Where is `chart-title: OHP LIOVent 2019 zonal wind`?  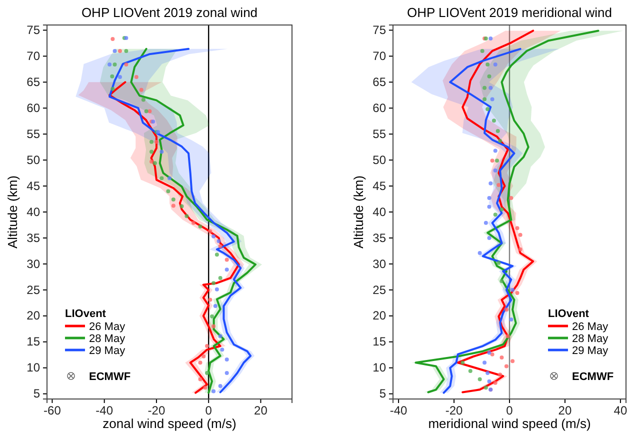
chart-title: OHP LIOVent 2019 zonal wind is located at coordinates (169, 12).